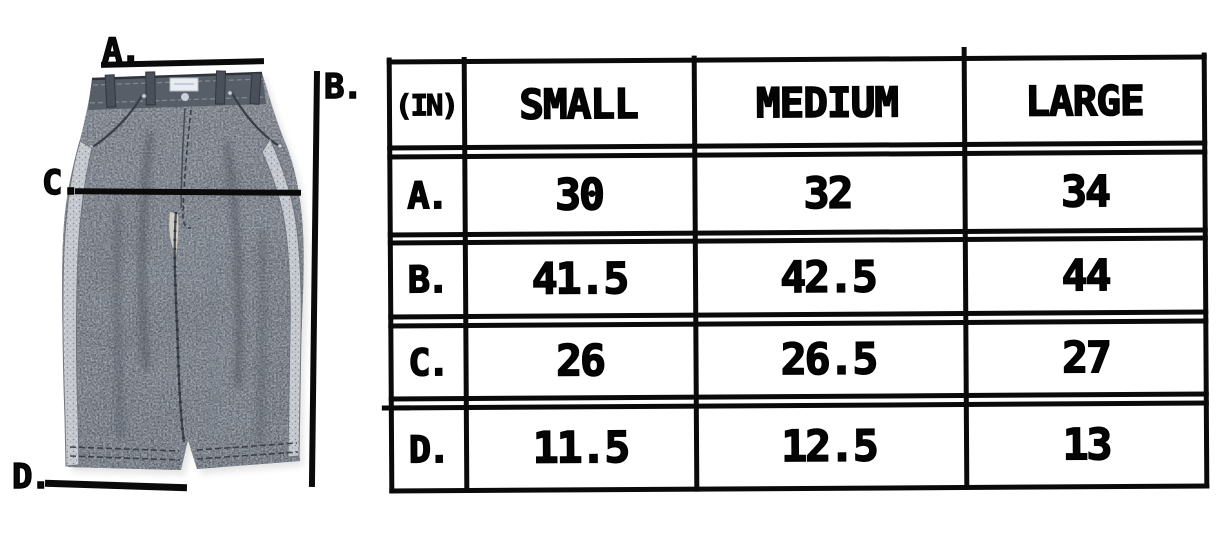 Image resolution: width=1232 pixels, height=539 pixels. I want to click on size-value: 12.5, so click(828, 447).